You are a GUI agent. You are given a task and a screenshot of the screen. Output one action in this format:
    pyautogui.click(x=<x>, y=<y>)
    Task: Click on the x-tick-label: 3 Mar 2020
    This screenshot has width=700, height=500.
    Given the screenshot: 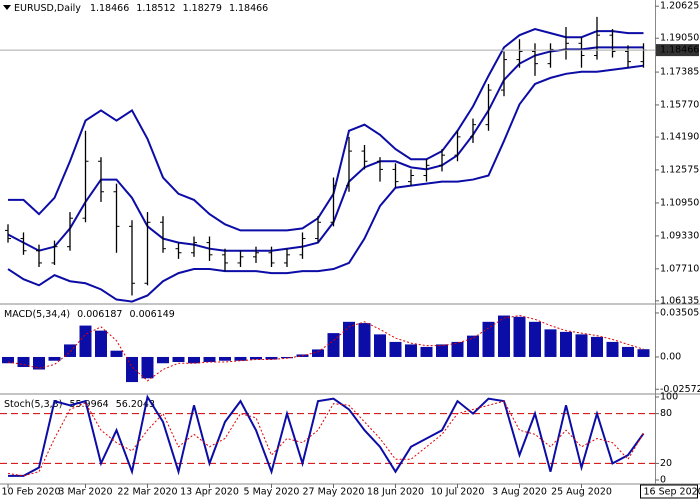 What is the action you would take?
    pyautogui.click(x=85, y=492)
    